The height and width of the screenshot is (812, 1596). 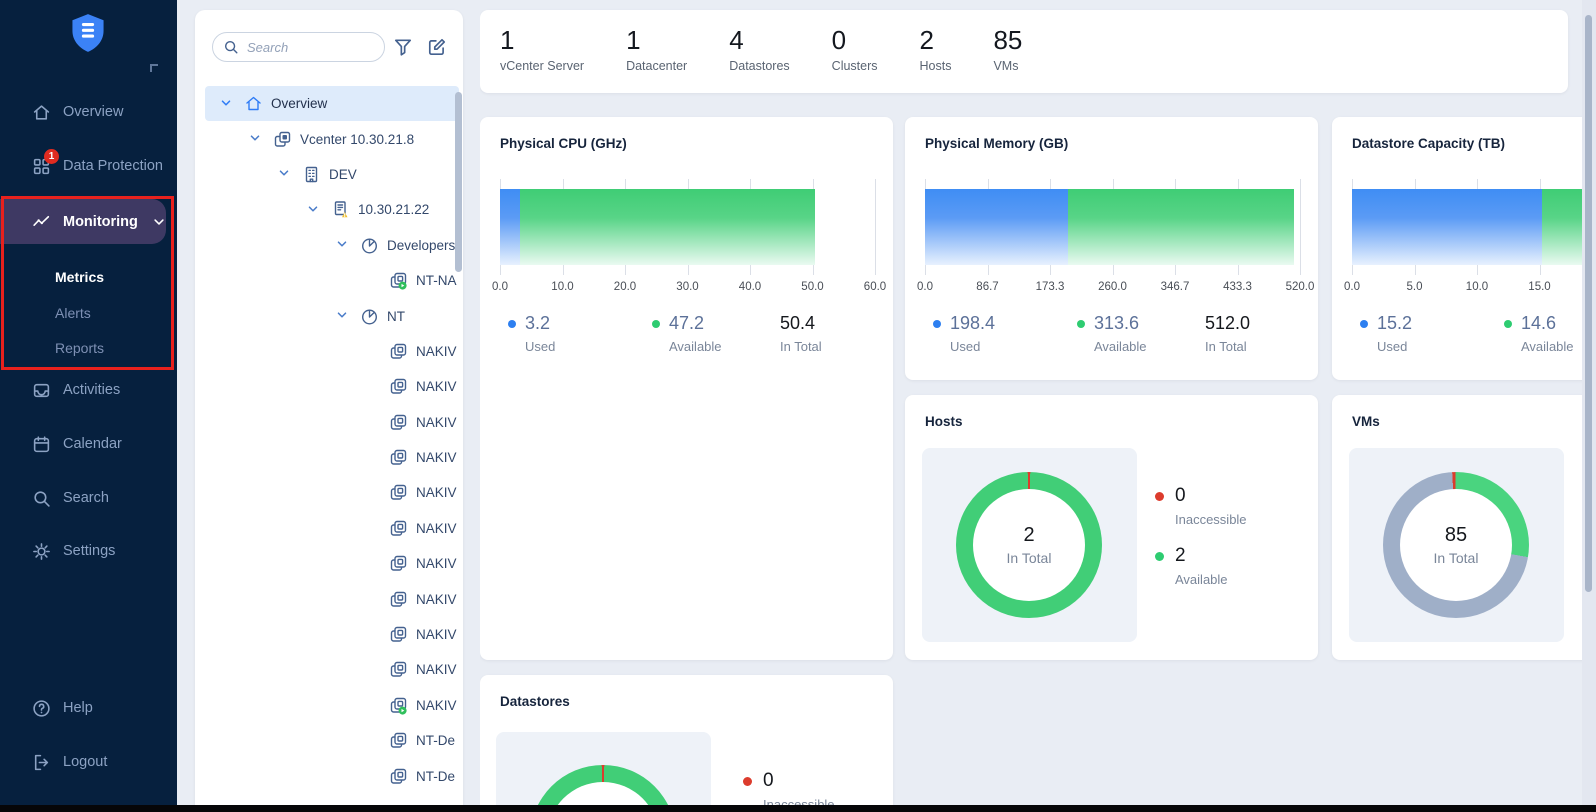 What do you see at coordinates (403, 47) in the screenshot?
I see `filter-icon` at bounding box center [403, 47].